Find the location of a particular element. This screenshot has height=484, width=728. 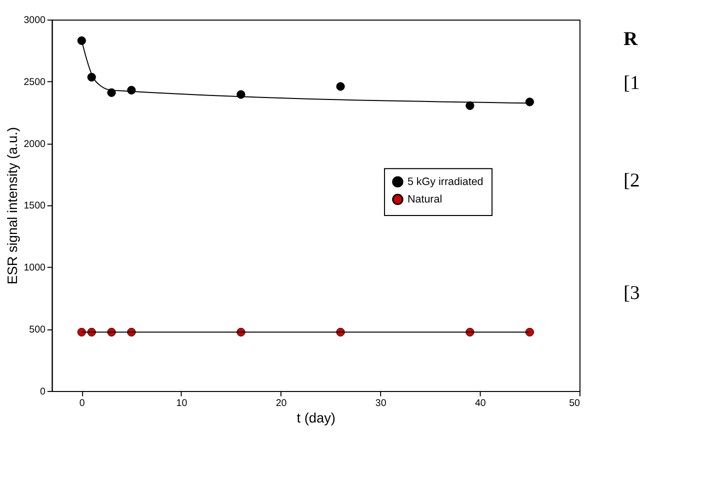

y-tick-label: 2000 is located at coordinates (35, 144).